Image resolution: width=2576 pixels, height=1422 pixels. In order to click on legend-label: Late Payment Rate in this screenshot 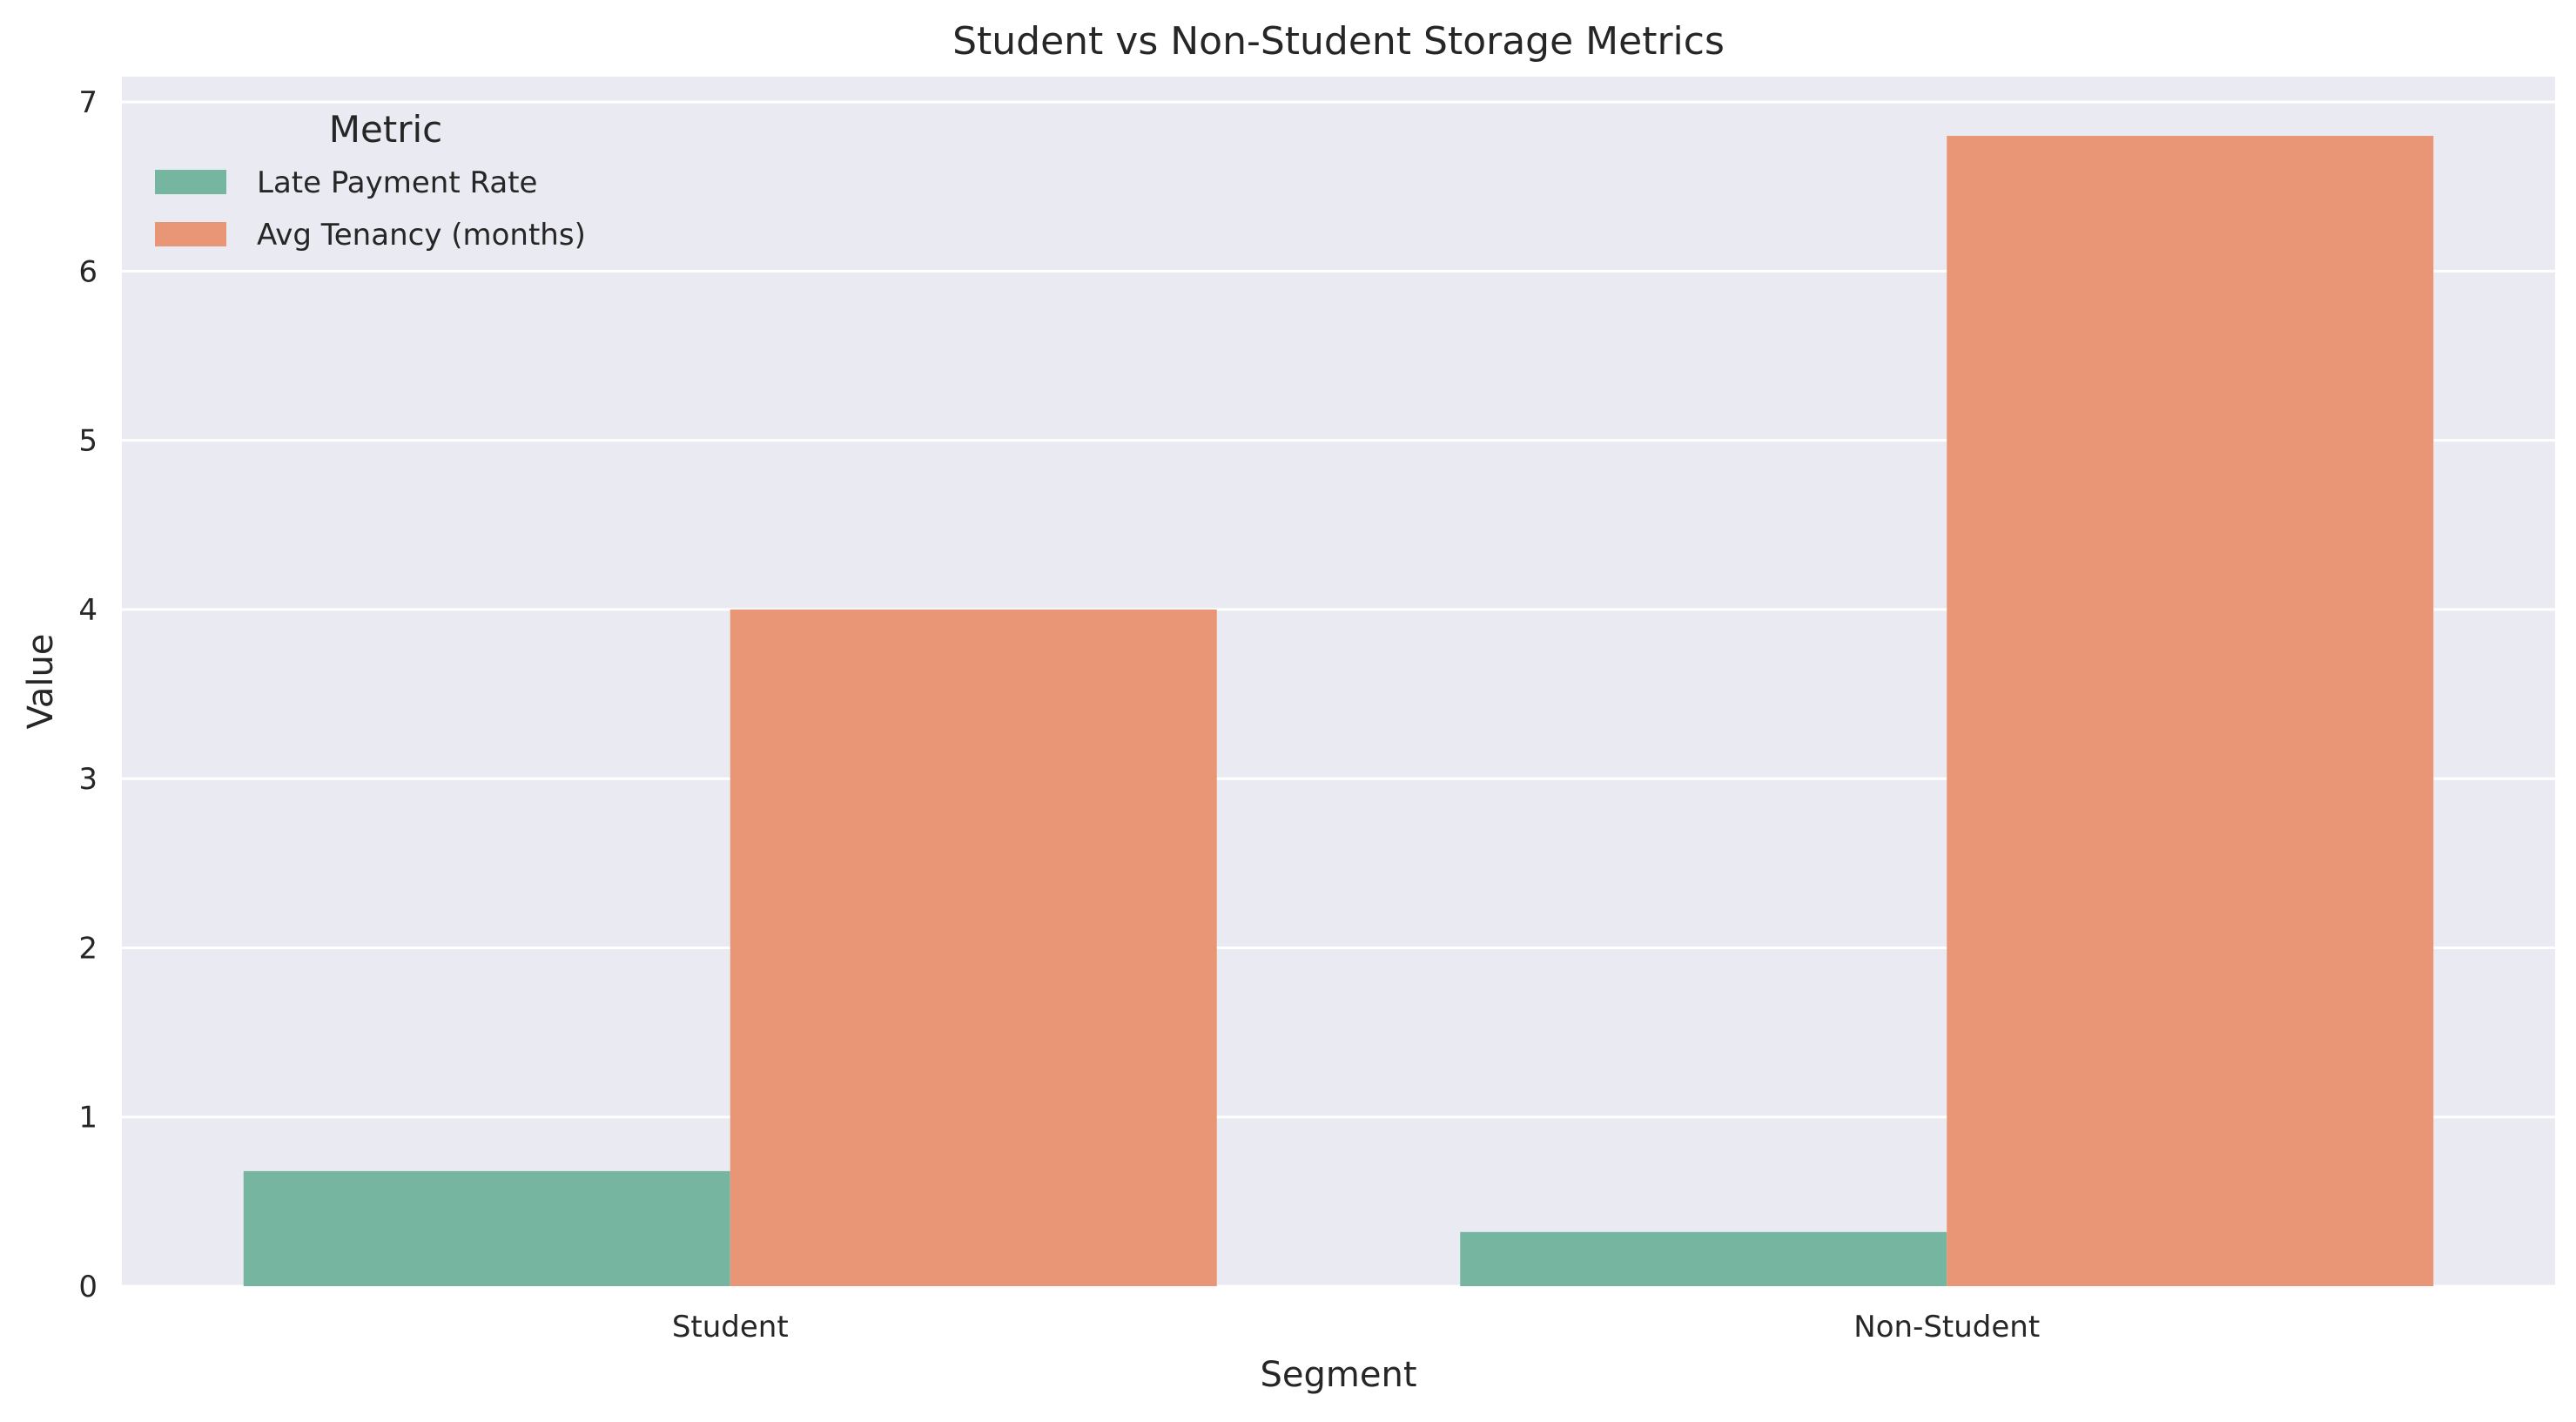, I will do `click(397, 182)`.